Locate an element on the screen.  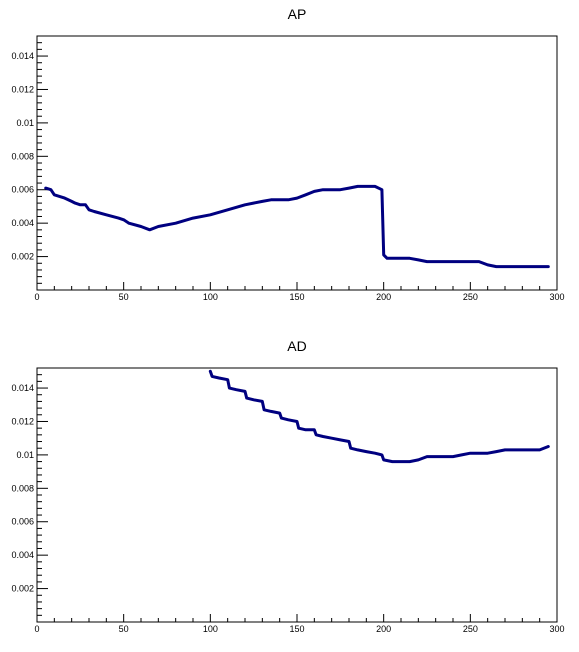
chart-title: AP is located at coordinates (297, 14).